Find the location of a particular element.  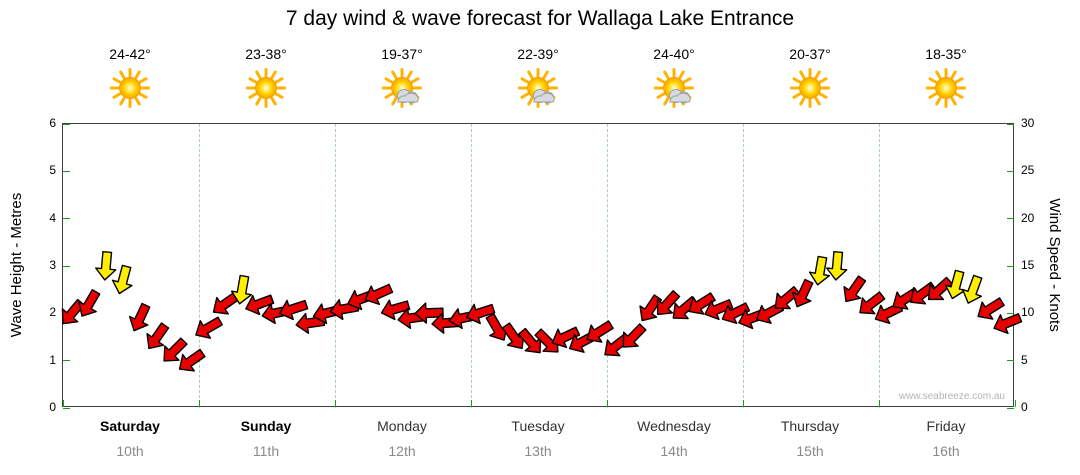

day-label: Saturday is located at coordinates (130, 426).